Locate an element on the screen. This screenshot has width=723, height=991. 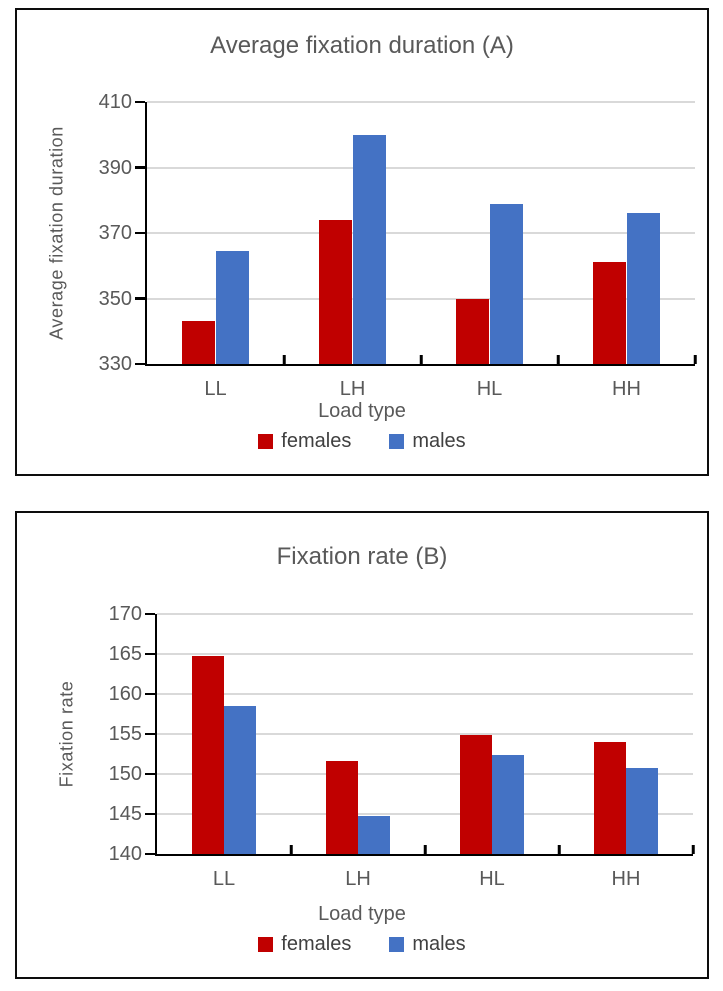
y-axis-title: Fixation rate is located at coordinates (66, 734).